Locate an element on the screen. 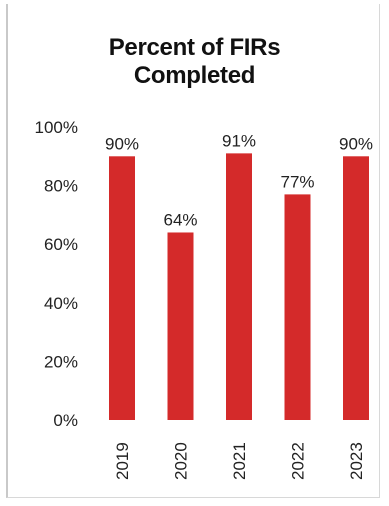 This screenshot has width=389, height=506. y-tick-label: 60% is located at coordinates (61, 244).